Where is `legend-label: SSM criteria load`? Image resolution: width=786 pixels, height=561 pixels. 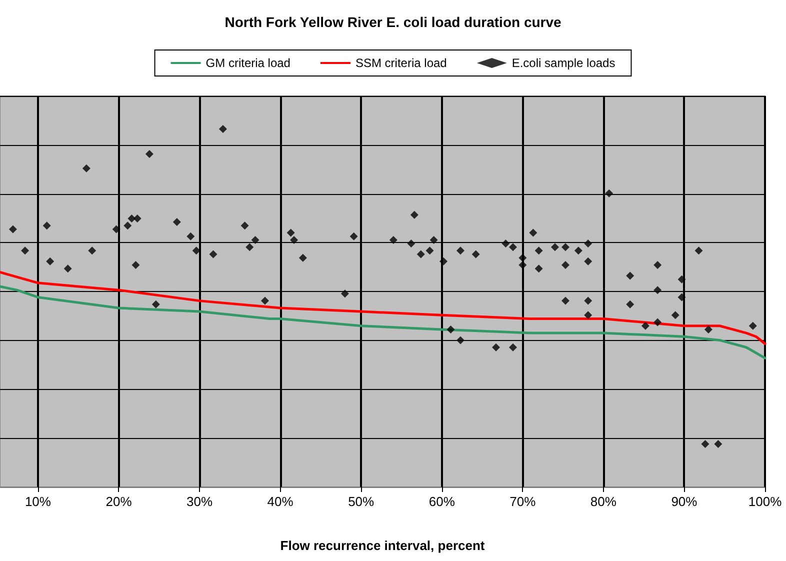
legend-label: SSM criteria load is located at coordinates (401, 63).